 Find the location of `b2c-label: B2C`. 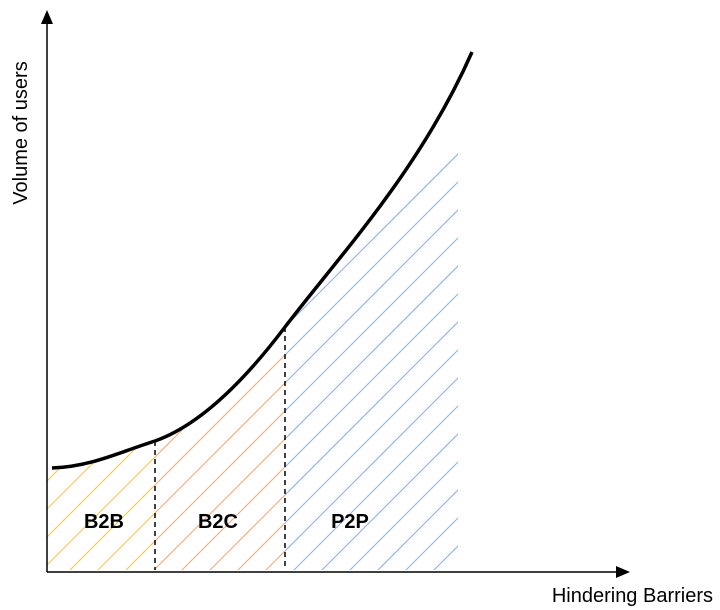

b2c-label: B2C is located at coordinates (218, 522).